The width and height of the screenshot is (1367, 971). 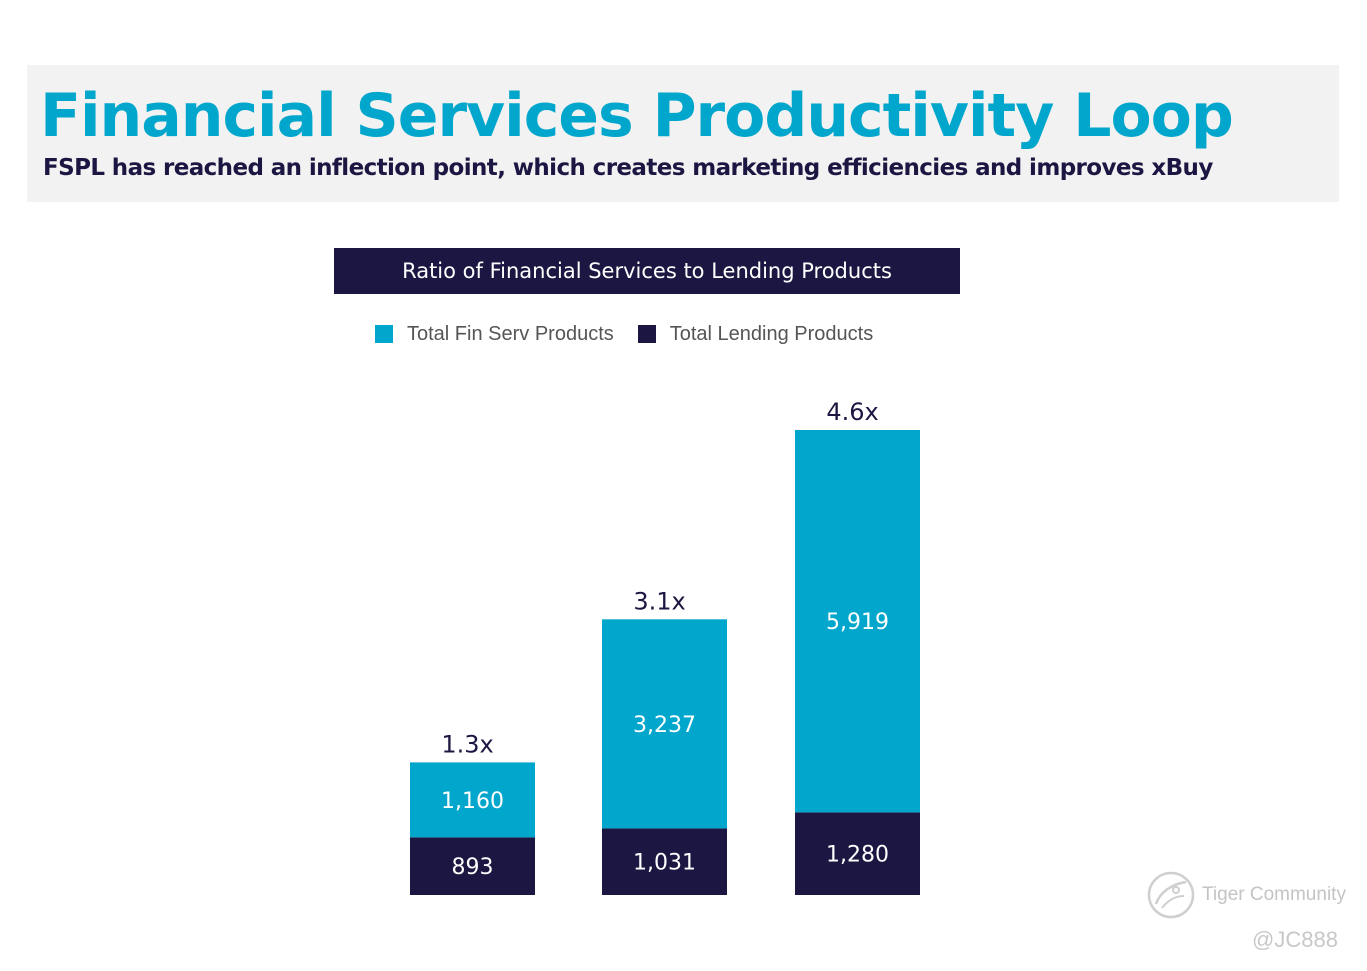 I want to click on data-label-lending-0: 893, so click(x=473, y=867).